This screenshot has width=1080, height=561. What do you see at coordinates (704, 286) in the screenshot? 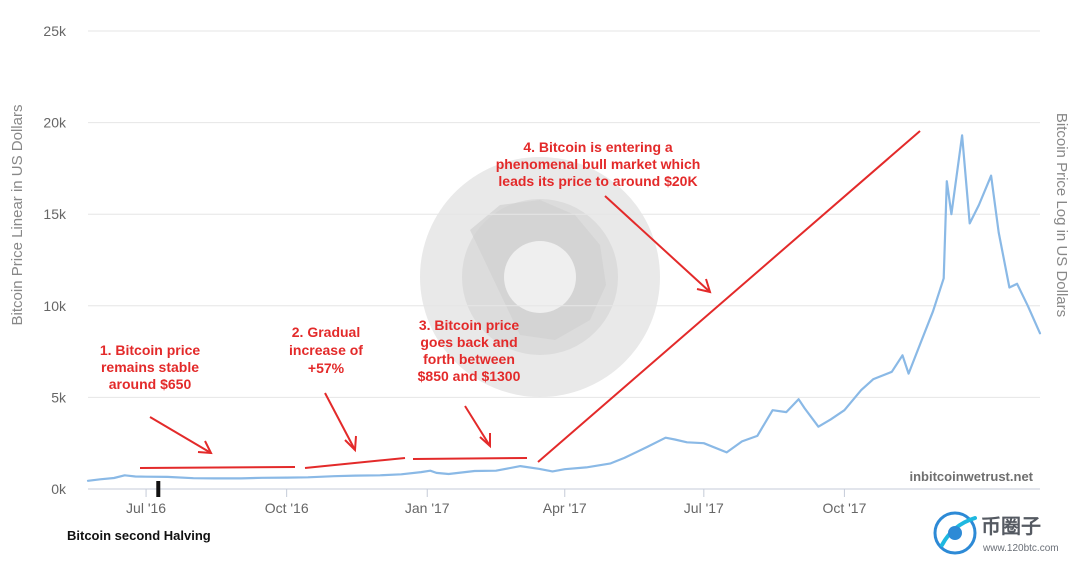
I see `arrow-4-head` at bounding box center [704, 286].